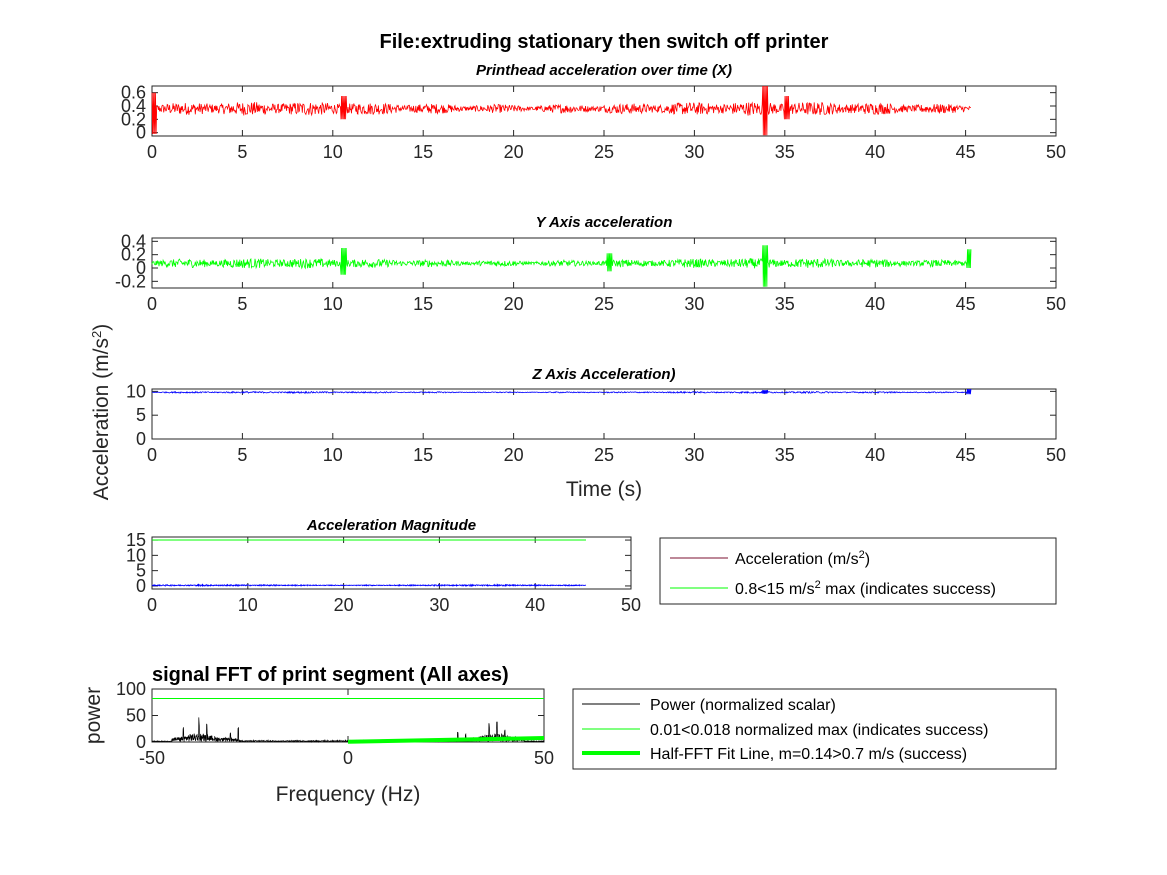 This screenshot has height=875, width=1167. I want to click on z-xtick-label: 15, so click(423, 455).